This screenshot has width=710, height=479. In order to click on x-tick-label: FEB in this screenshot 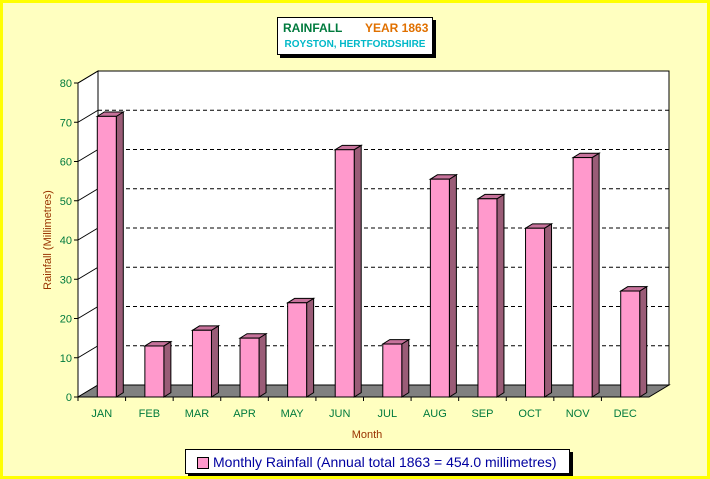, I will do `click(149, 414)`.